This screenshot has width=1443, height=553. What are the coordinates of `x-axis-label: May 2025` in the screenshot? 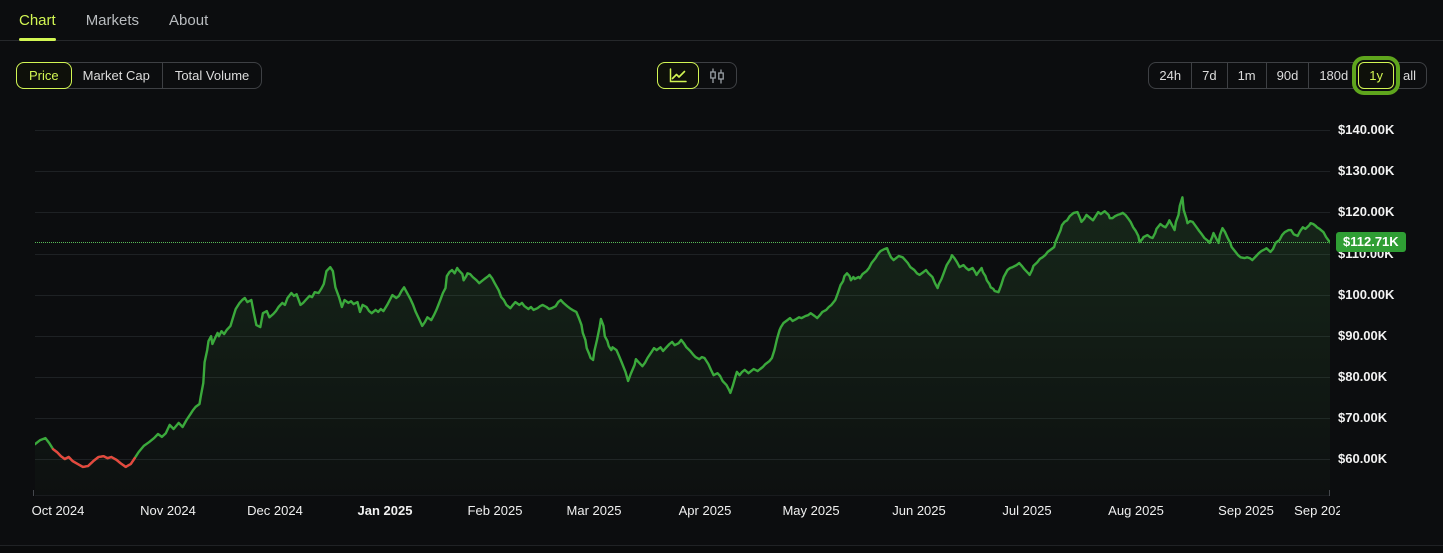 It's located at (811, 510).